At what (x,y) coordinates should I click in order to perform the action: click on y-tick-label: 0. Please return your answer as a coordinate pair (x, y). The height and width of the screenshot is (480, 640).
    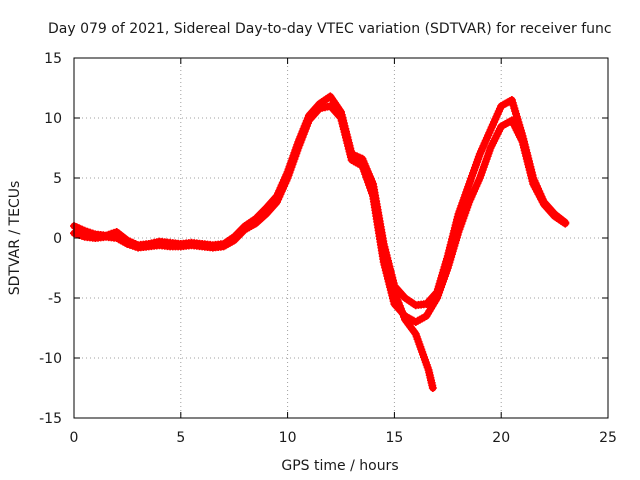
    Looking at the image, I should click on (57, 239).